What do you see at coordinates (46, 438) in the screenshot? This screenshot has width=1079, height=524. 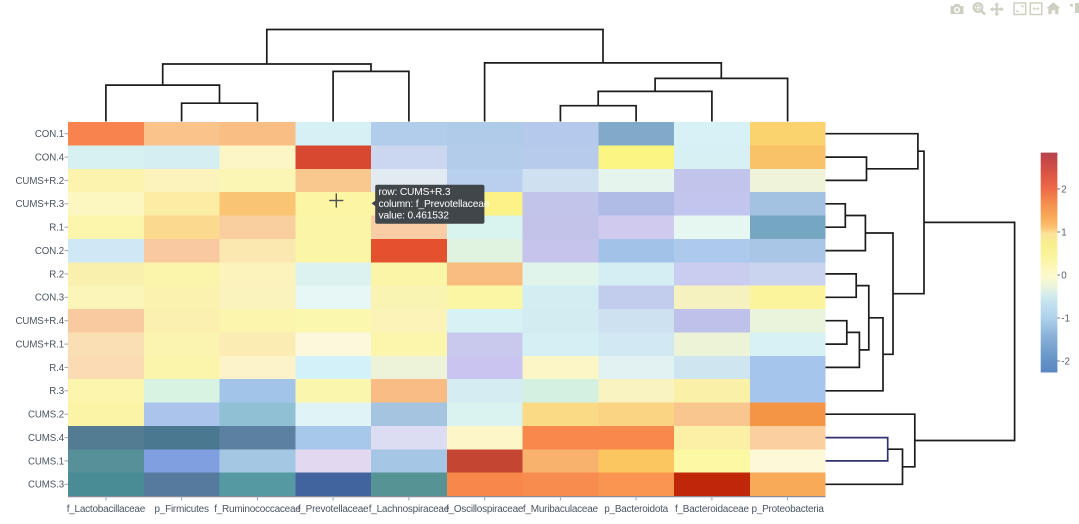 I see `svg-text: CUMS.4` at bounding box center [46, 438].